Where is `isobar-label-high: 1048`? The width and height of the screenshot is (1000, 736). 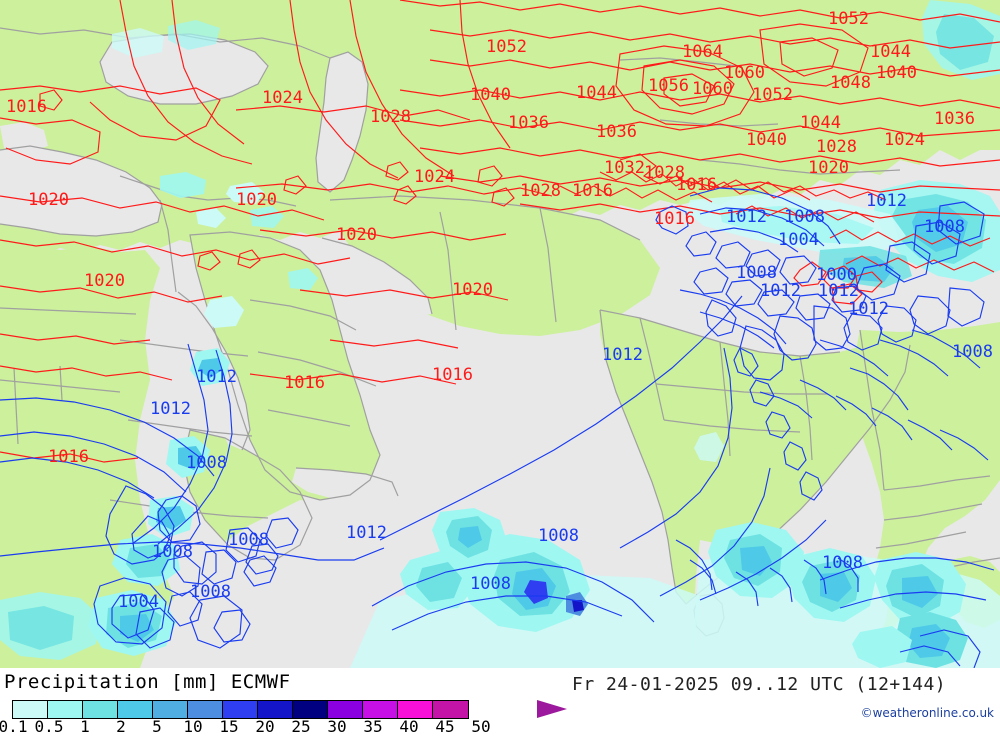 isobar-label-high: 1048 is located at coordinates (850, 83).